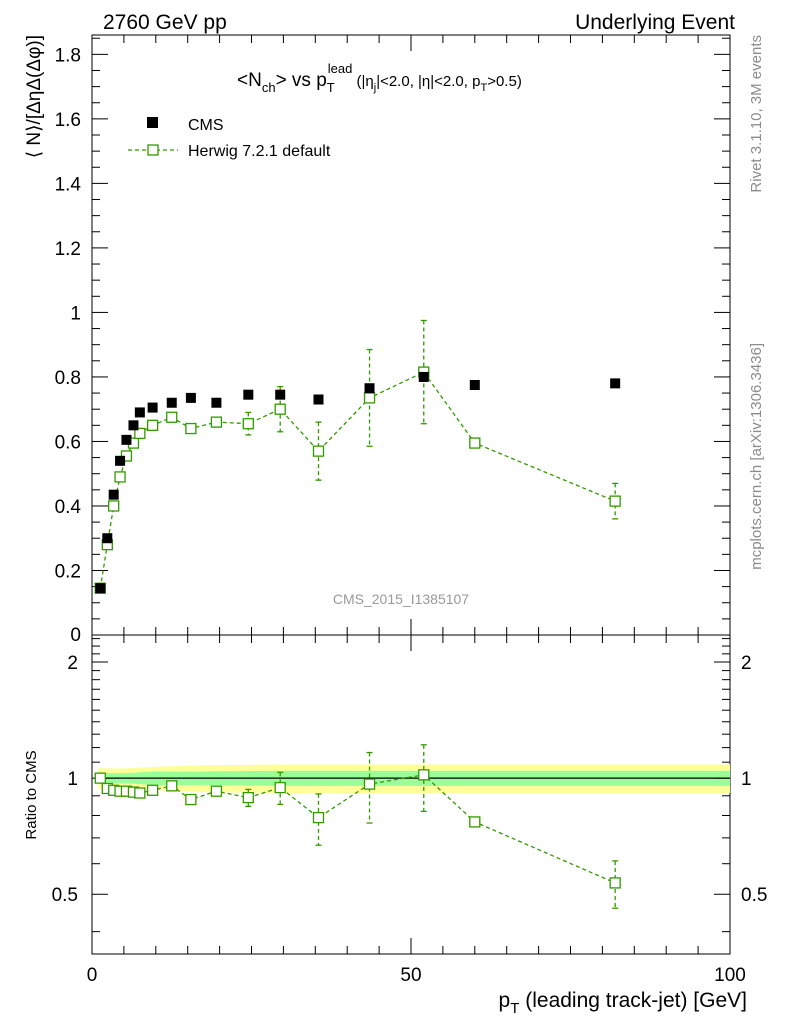  I want to click on mcplots-reference-text: mcplots.cern.ch [arXiv:1306.3436], so click(756, 456).